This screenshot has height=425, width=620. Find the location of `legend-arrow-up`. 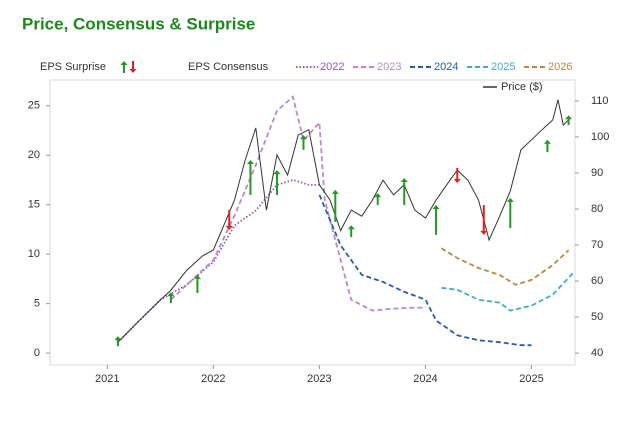

legend-arrow-up is located at coordinates (124, 67).